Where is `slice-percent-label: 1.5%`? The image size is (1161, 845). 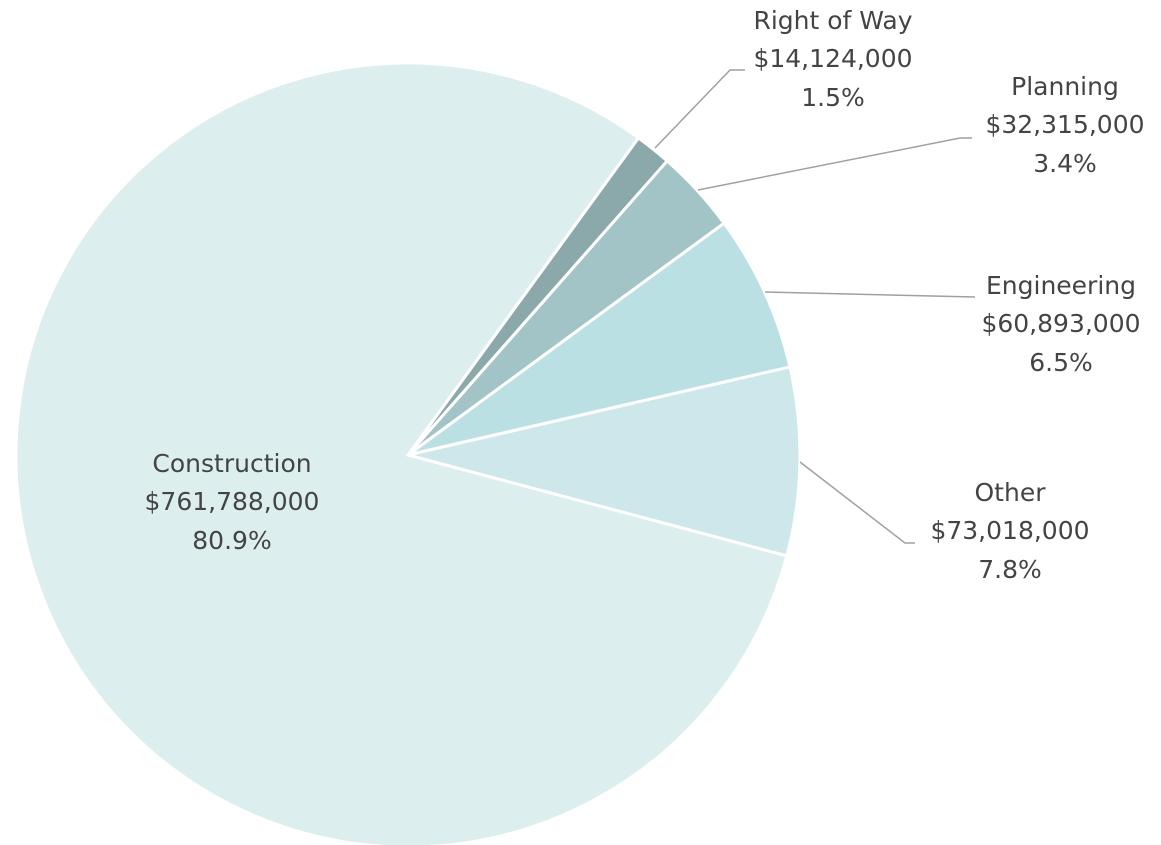
slice-percent-label: 1.5% is located at coordinates (833, 97).